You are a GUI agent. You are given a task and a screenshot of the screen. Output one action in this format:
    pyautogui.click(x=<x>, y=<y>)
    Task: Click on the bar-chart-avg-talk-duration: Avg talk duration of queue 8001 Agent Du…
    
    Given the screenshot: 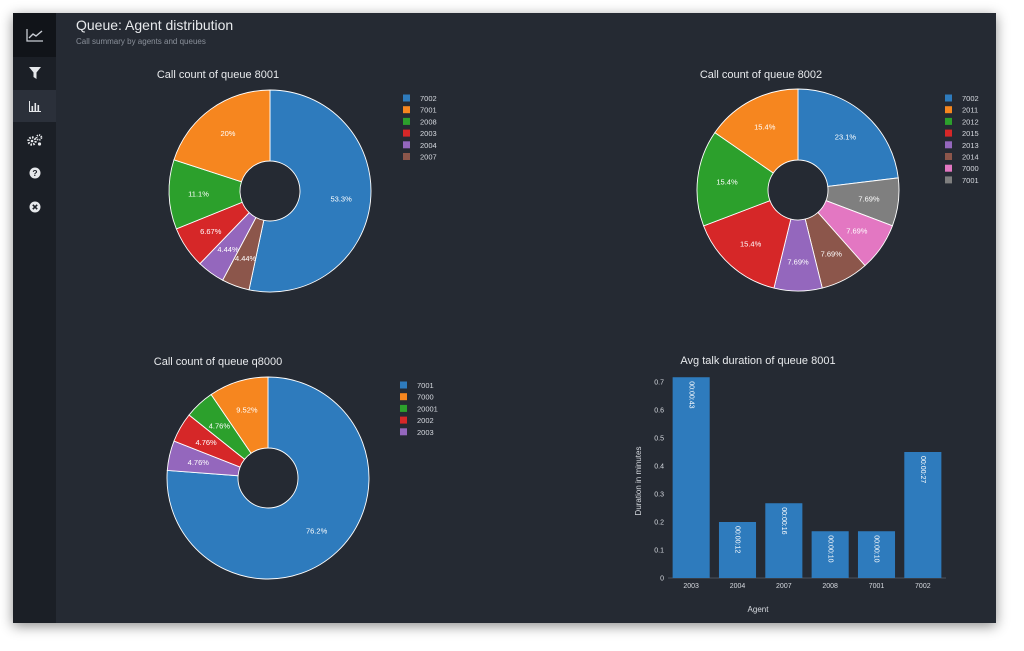 What is the action you would take?
    pyautogui.click(x=790, y=484)
    